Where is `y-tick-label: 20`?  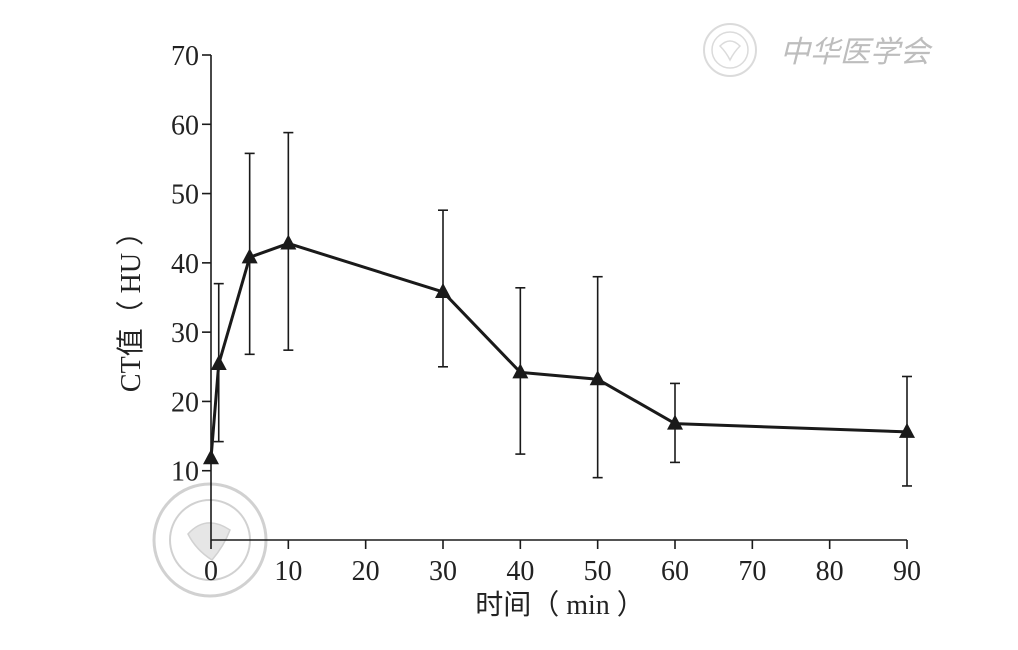
y-tick-label: 20 is located at coordinates (185, 402).